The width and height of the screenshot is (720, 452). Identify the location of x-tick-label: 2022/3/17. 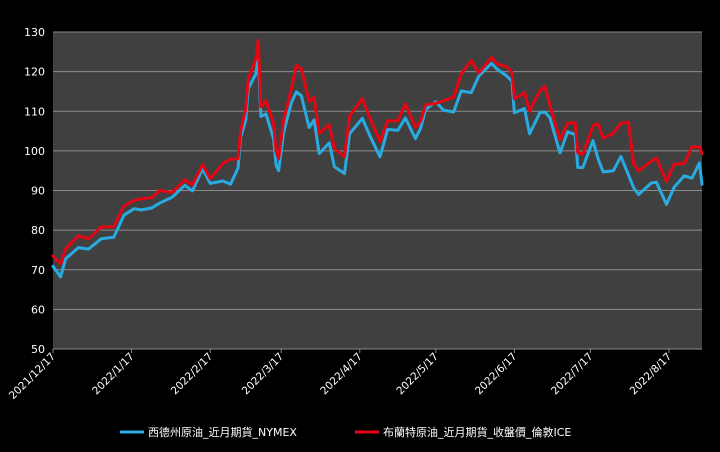
(263, 374).